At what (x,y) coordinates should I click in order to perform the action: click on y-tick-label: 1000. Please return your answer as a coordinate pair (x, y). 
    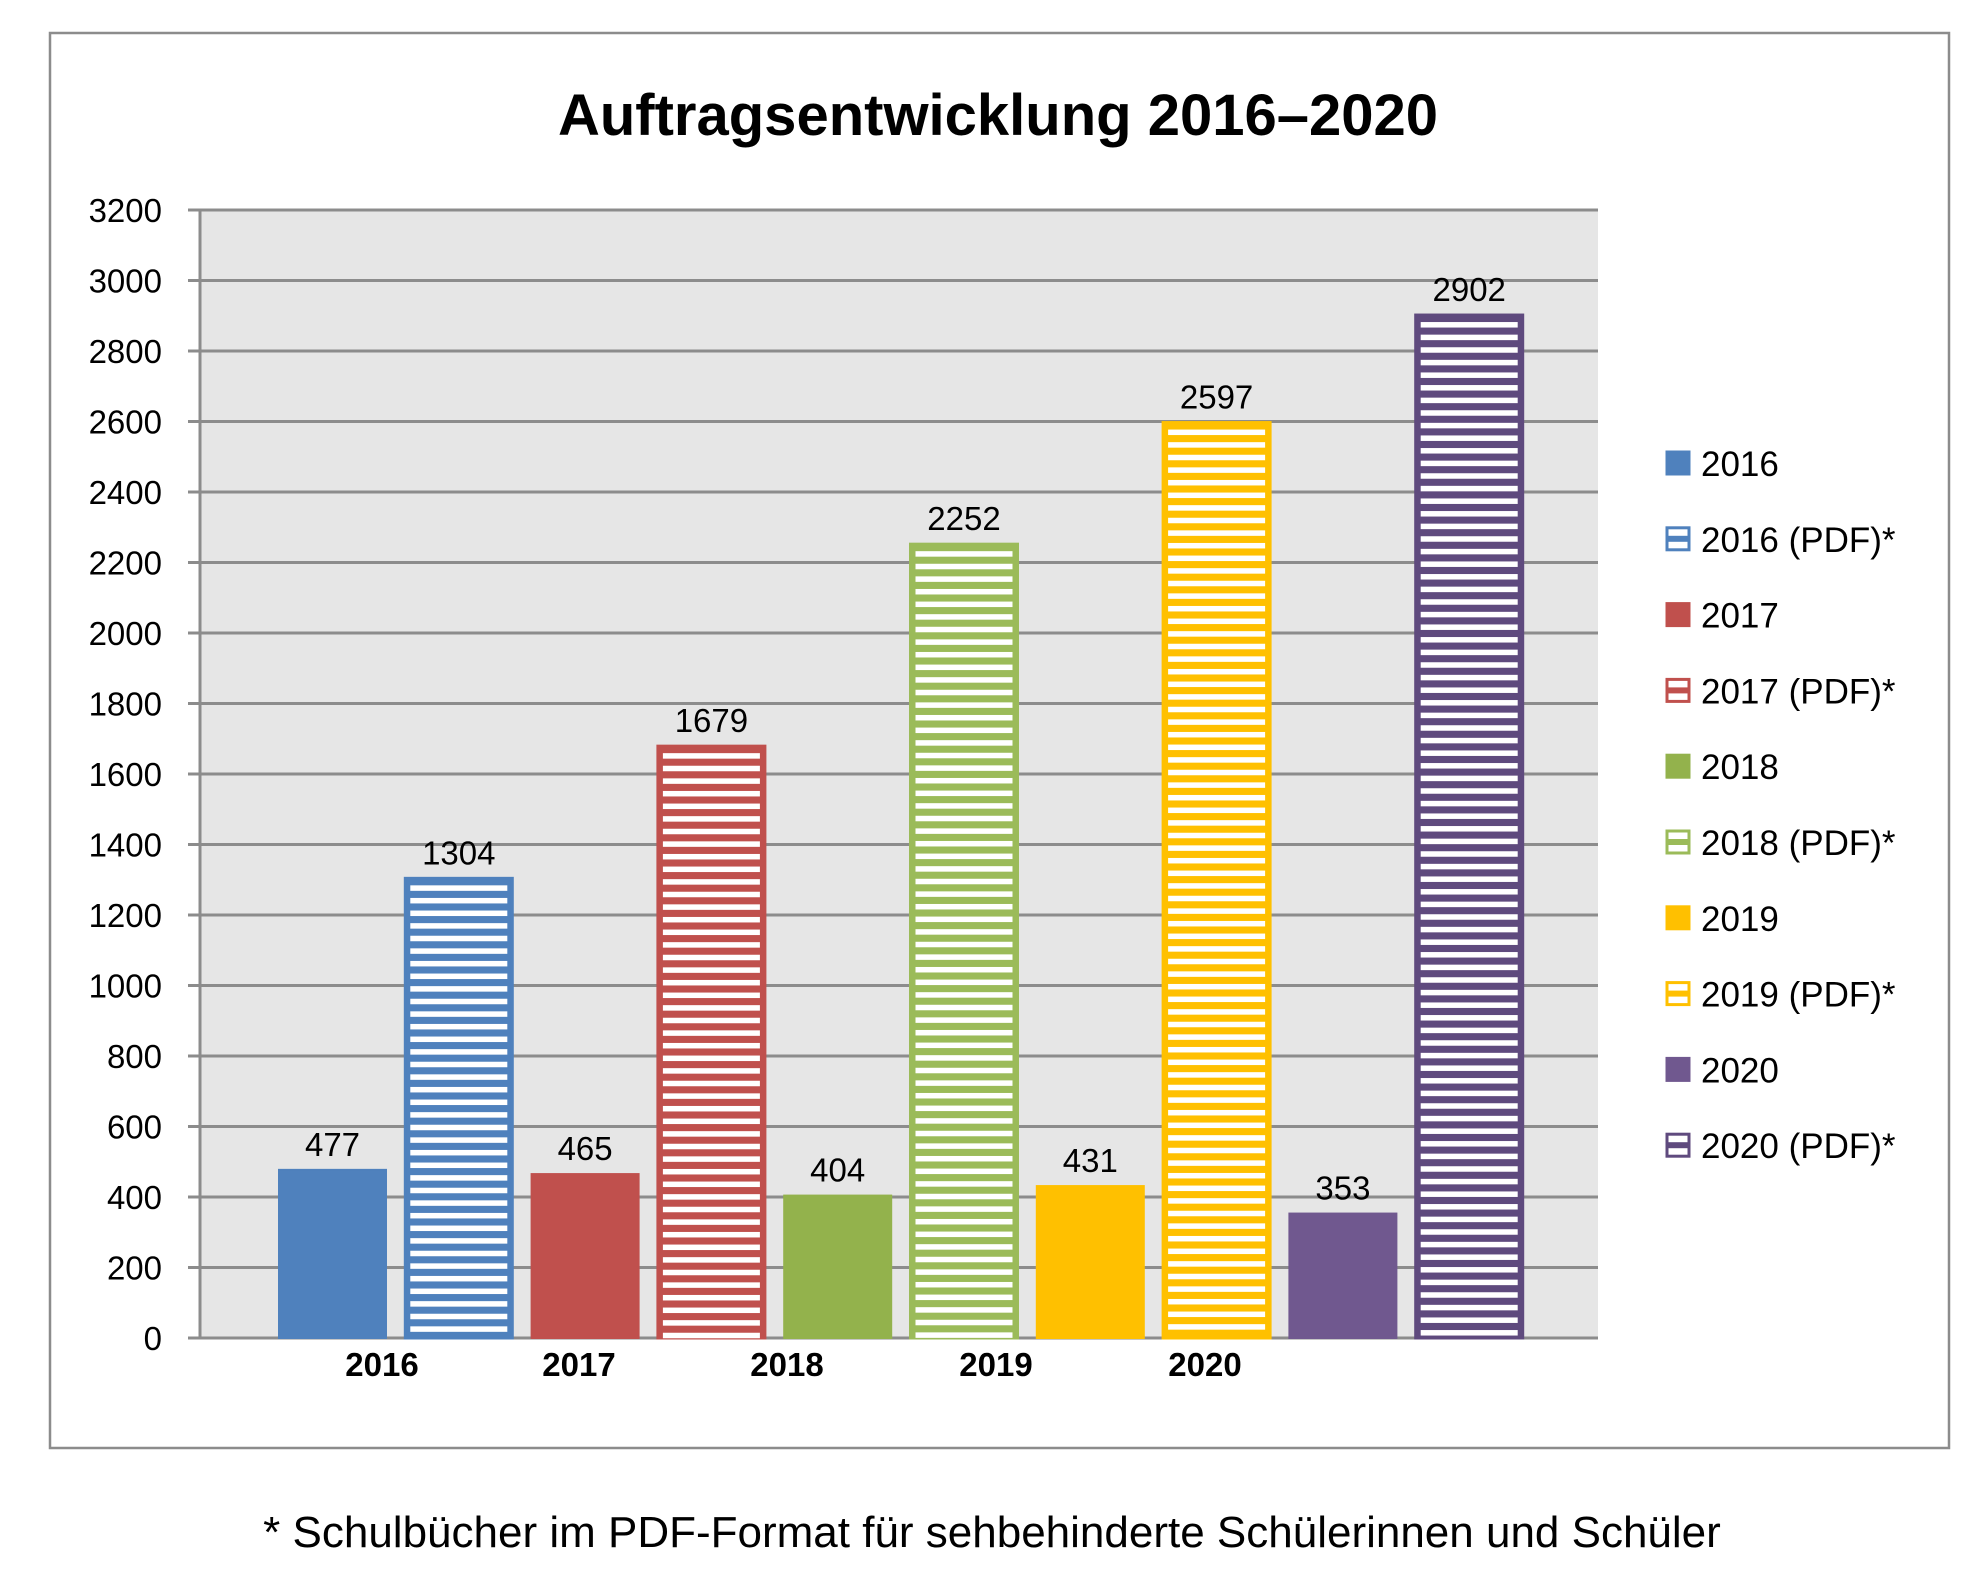
    Looking at the image, I should click on (125, 986).